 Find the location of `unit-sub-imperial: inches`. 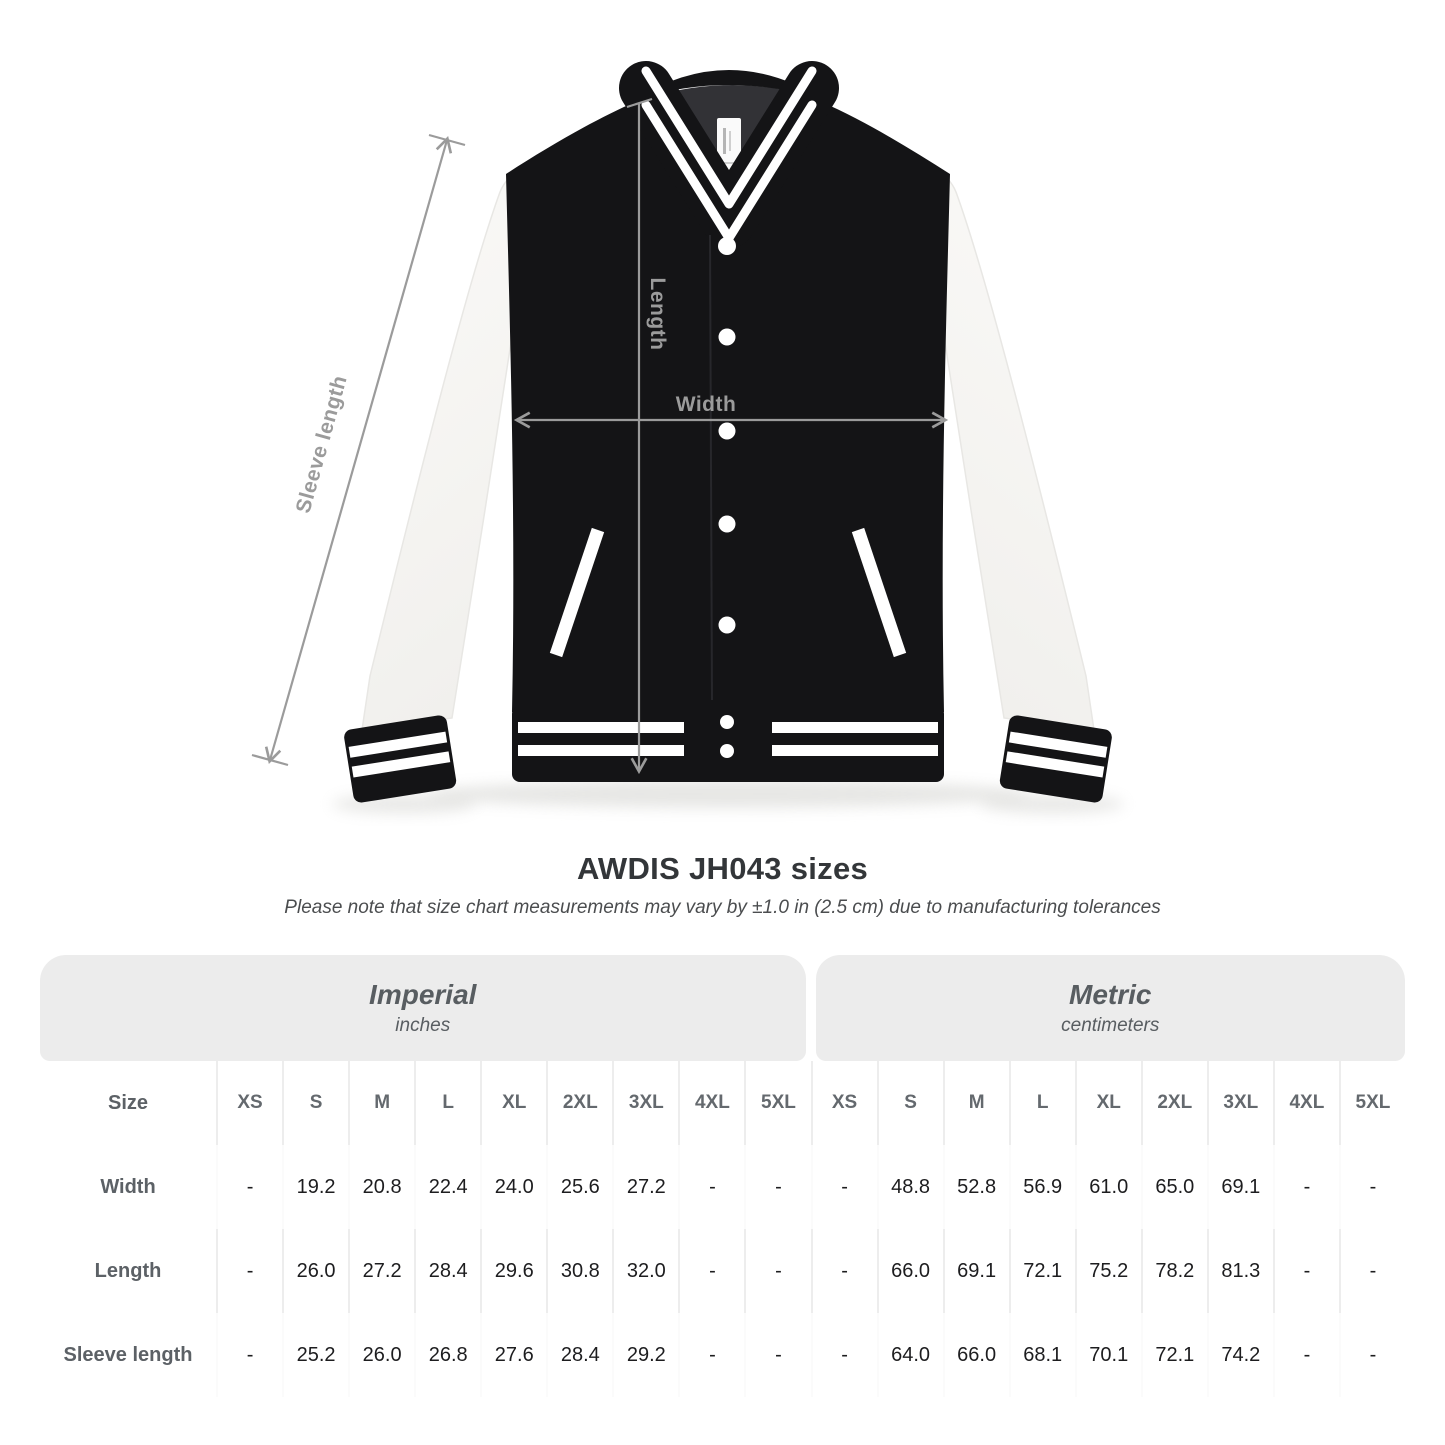

unit-sub-imperial: inches is located at coordinates (423, 1025).